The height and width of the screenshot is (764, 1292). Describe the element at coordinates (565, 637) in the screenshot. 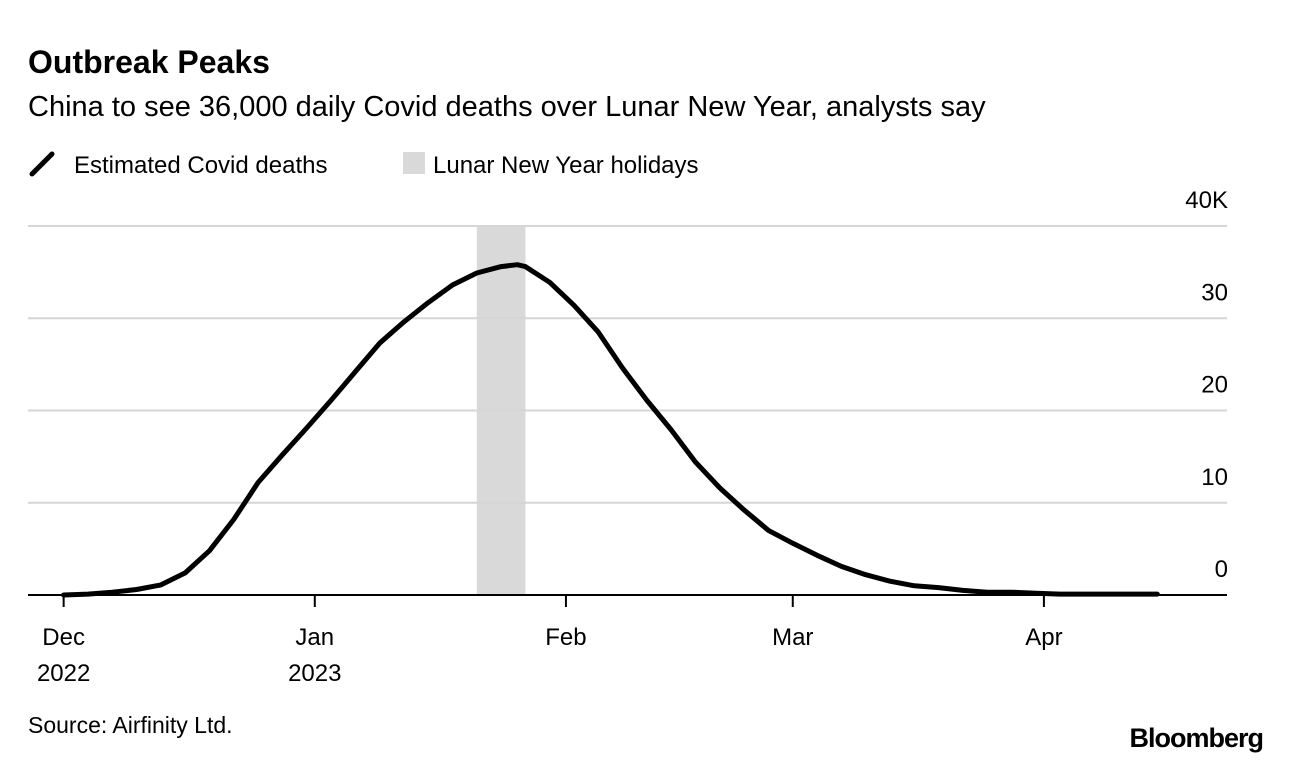

I see `x-tick-label: Feb` at that location.